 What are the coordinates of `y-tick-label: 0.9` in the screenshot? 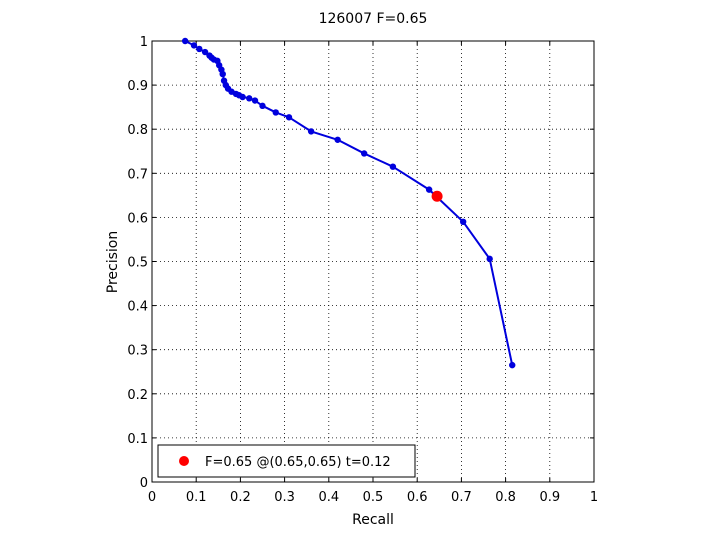 It's located at (137, 86).